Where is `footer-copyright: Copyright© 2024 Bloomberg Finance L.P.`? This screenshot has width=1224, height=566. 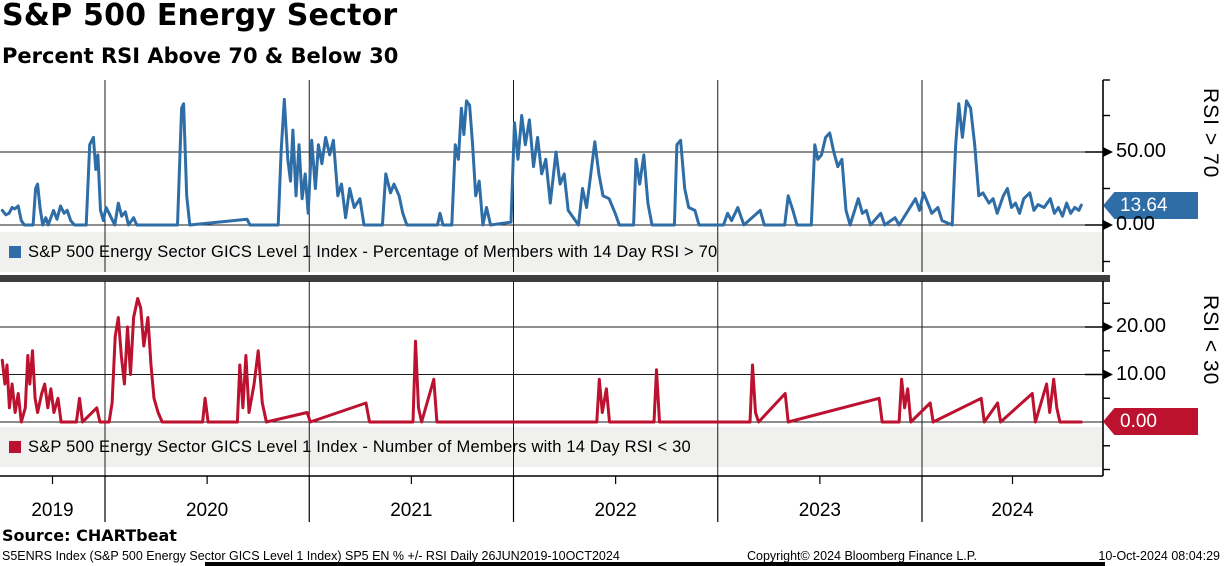
footer-copyright: Copyright© 2024 Bloomberg Finance L.P. is located at coordinates (862, 556).